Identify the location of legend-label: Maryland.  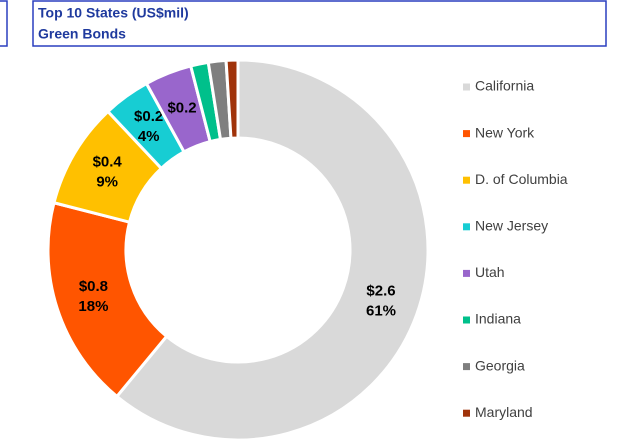
(504, 412).